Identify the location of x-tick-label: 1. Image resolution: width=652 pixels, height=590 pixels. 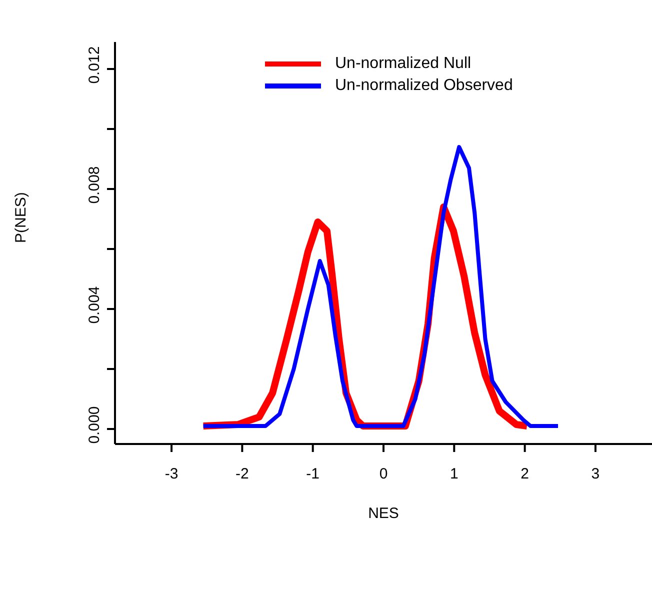
(454, 474).